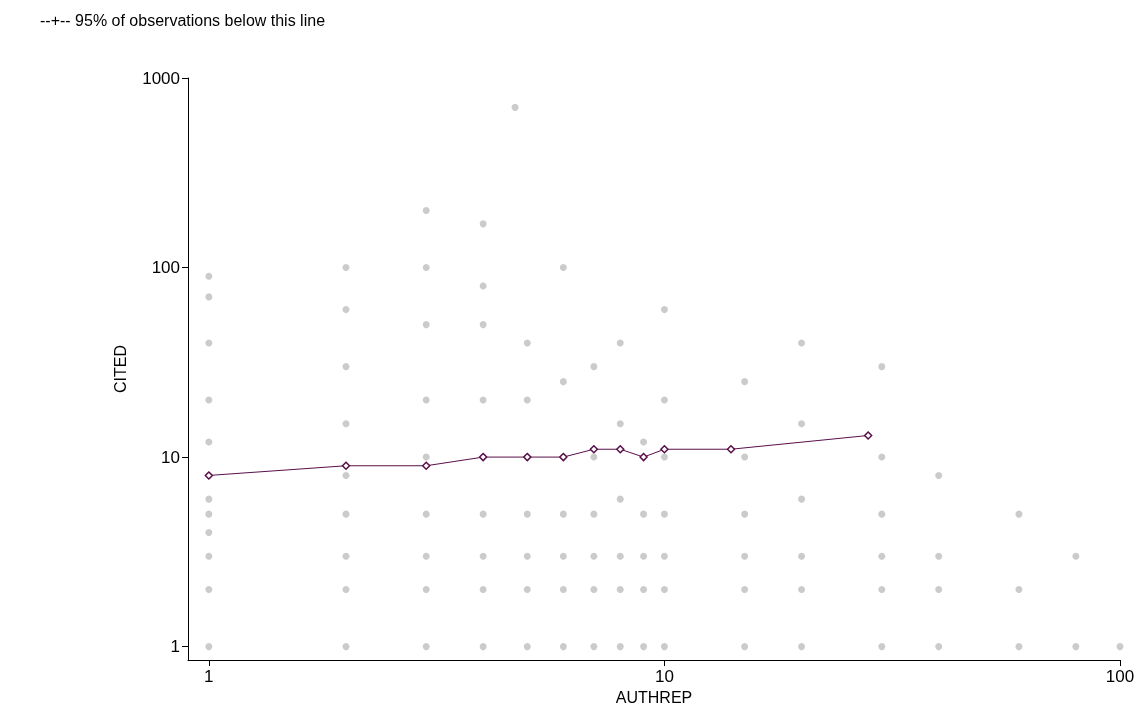  I want to click on y-tick-label: 100, so click(165, 268).